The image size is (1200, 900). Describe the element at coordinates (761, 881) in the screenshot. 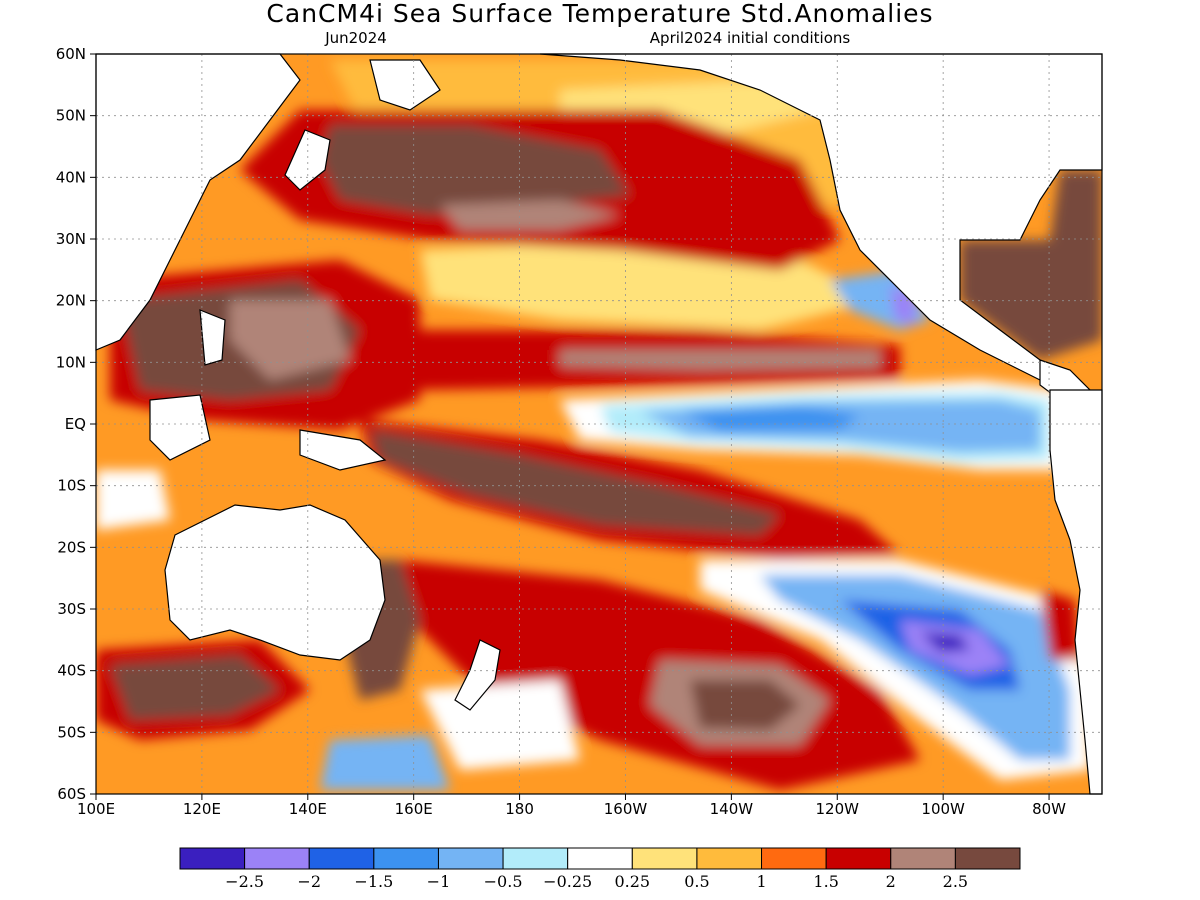

I see `colorbar-label: 1` at that location.